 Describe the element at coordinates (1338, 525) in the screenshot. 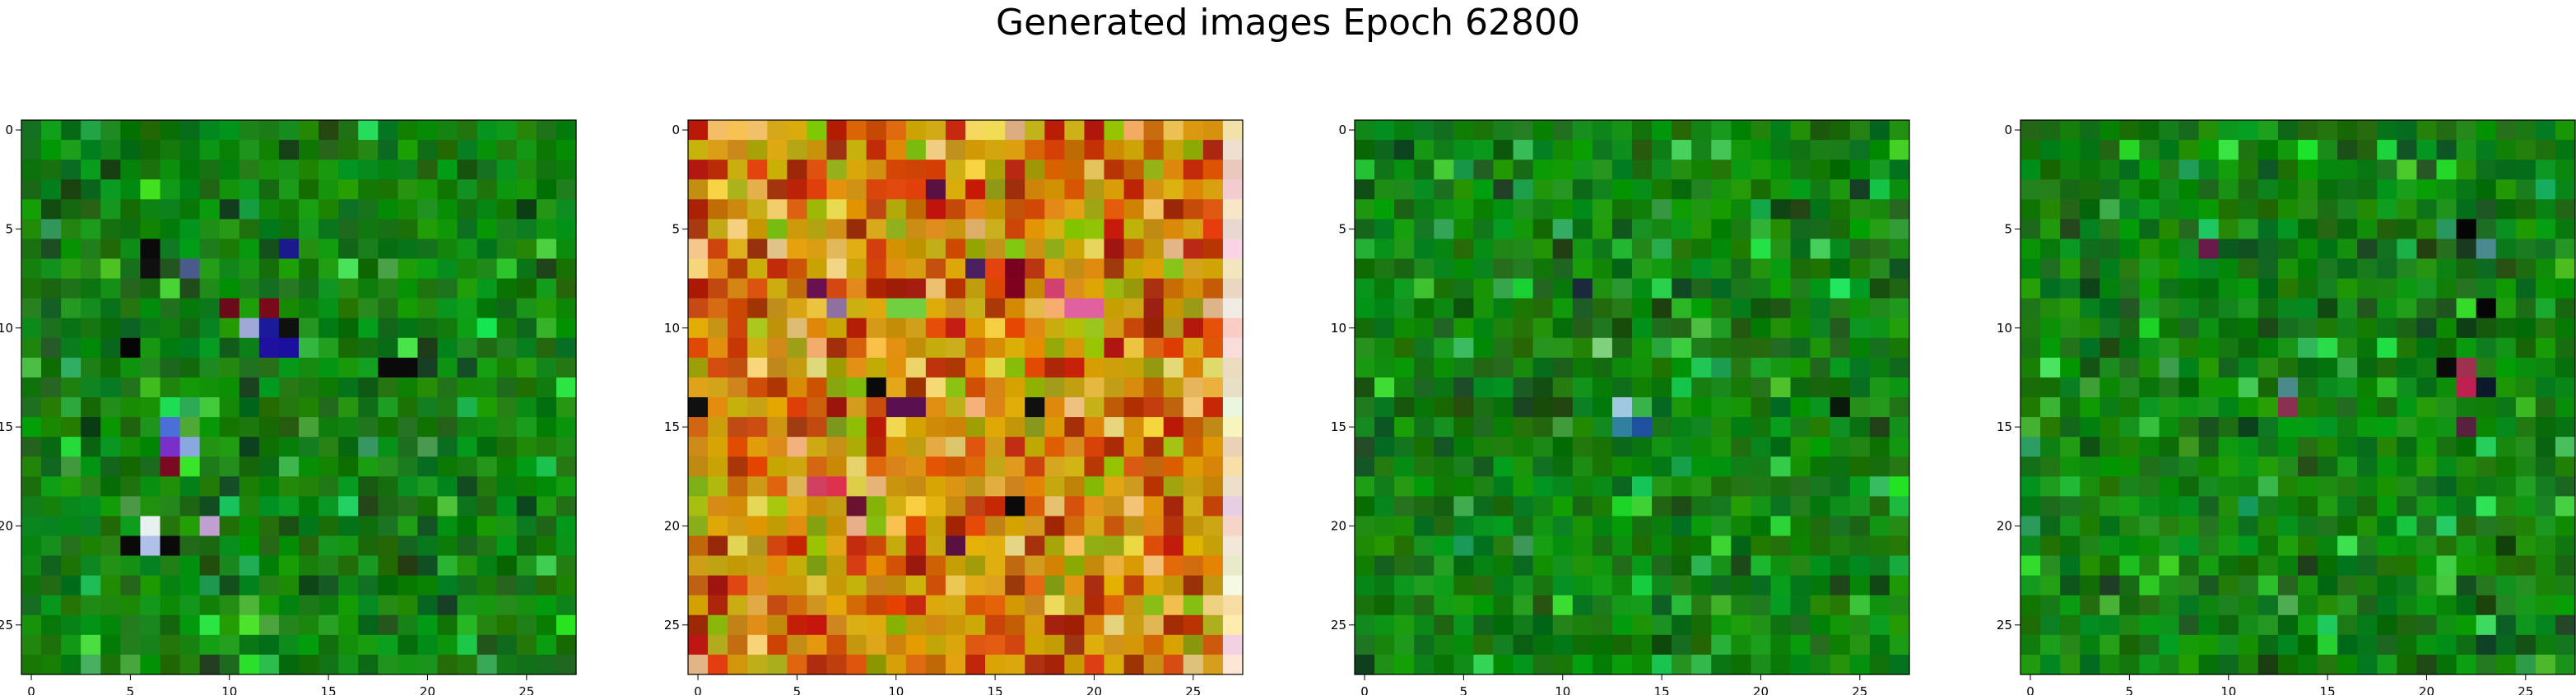

I see `y-tick-label: 20` at that location.